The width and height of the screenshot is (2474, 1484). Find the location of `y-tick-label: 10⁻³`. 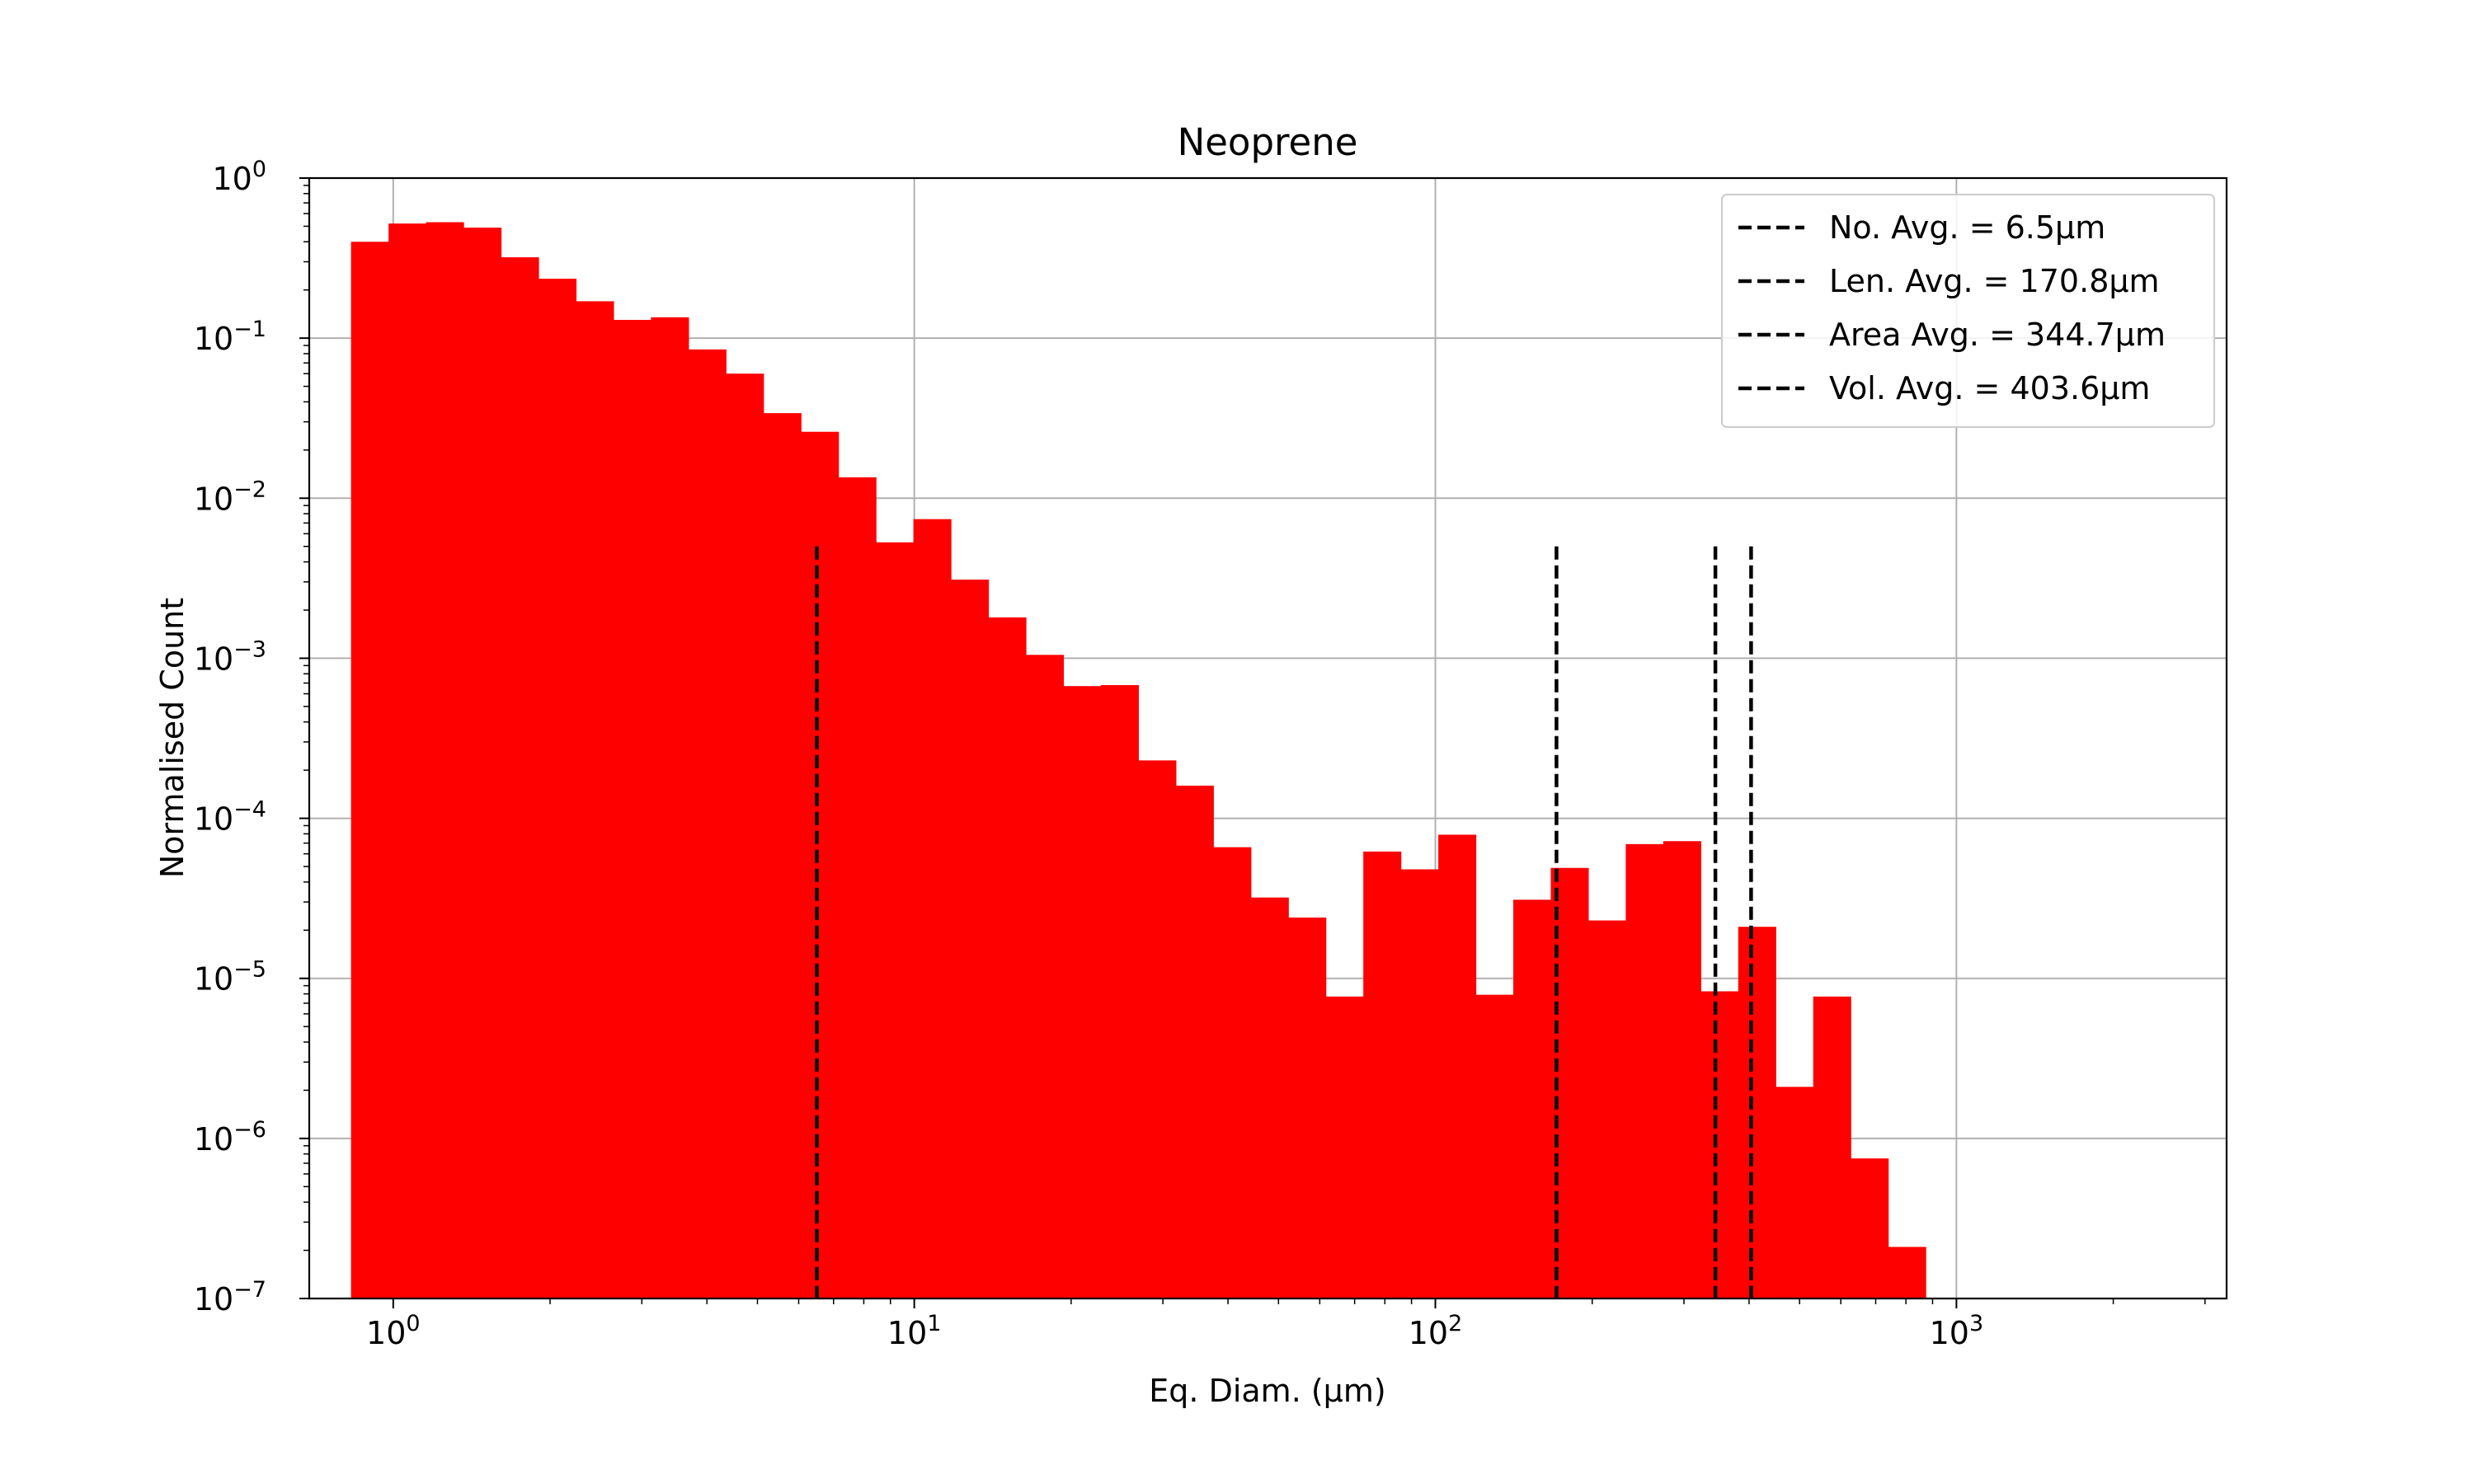

y-tick-label: 10⁻³ is located at coordinates (230, 656).